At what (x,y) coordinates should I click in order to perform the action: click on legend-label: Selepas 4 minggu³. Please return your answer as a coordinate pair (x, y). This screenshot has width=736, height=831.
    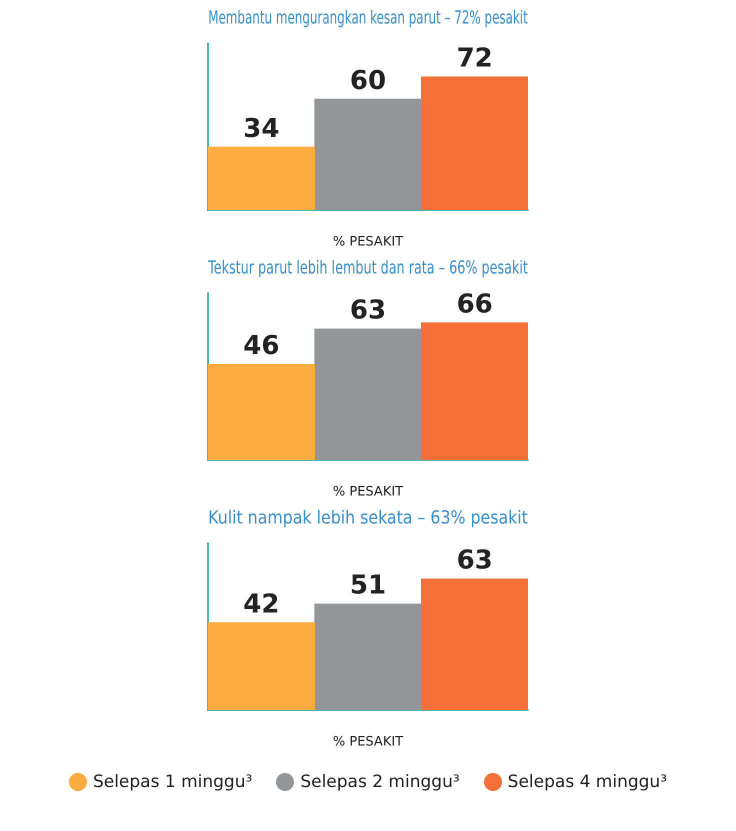
    Looking at the image, I should click on (588, 782).